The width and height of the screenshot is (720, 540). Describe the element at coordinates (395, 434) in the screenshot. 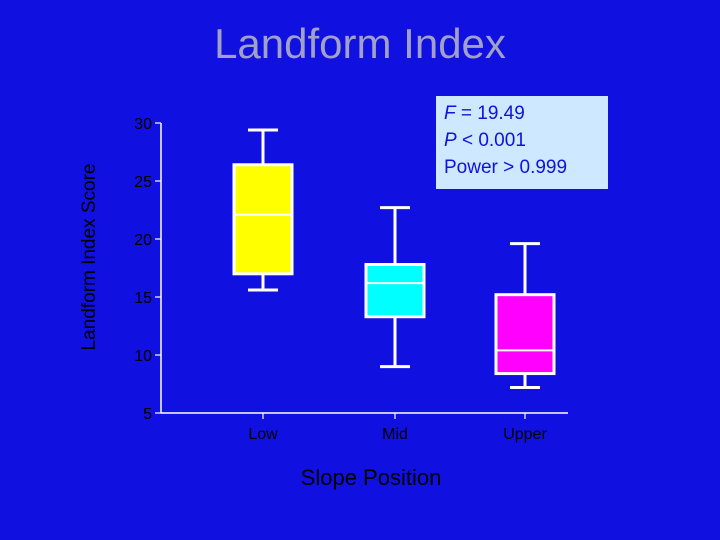

I see `x-tick-label: Mid` at that location.